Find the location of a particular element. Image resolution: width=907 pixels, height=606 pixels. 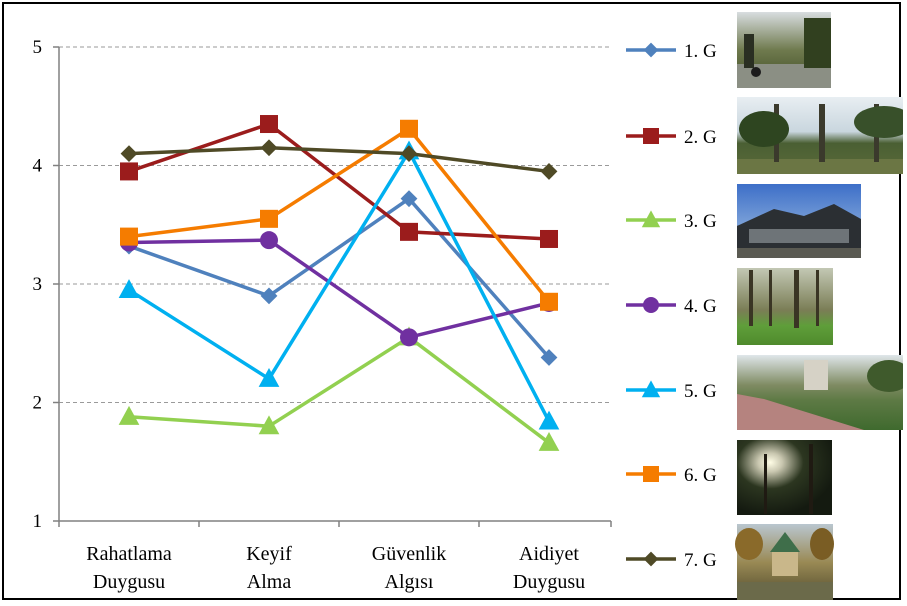

sunlit-trees-photo is located at coordinates (784, 477).